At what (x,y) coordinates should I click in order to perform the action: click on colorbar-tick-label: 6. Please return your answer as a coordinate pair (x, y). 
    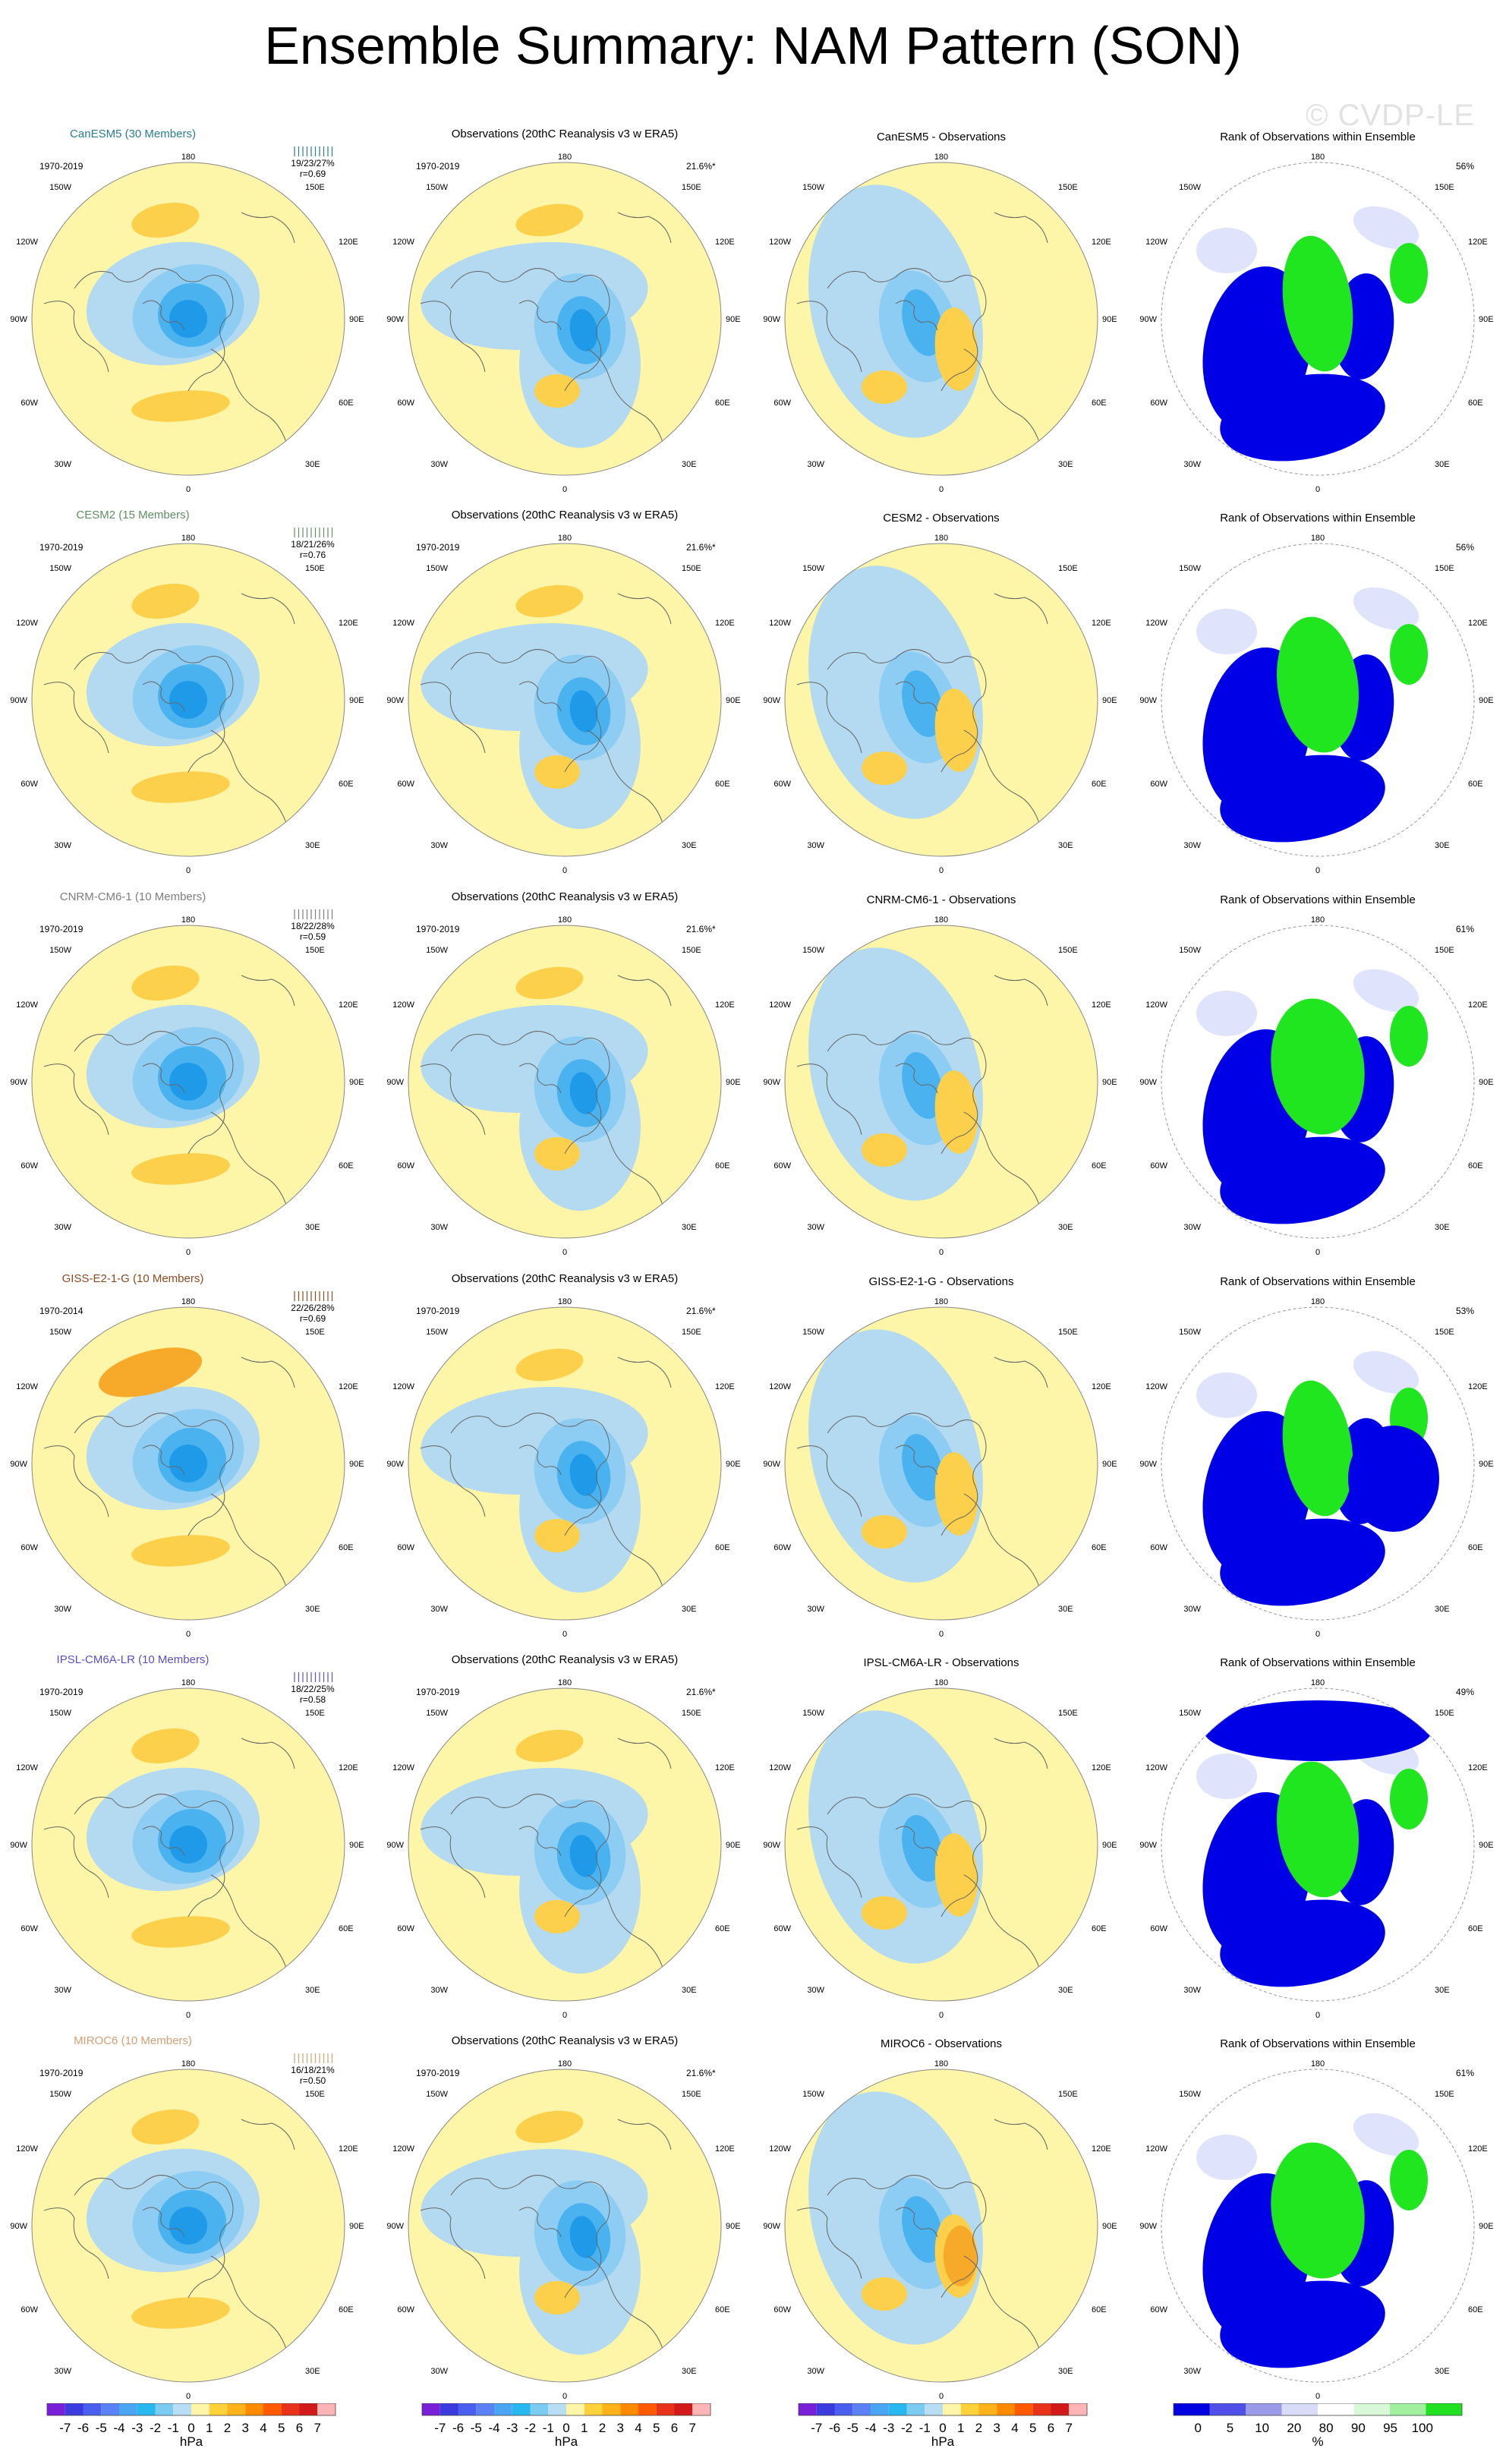
    Looking at the image, I should click on (299, 2428).